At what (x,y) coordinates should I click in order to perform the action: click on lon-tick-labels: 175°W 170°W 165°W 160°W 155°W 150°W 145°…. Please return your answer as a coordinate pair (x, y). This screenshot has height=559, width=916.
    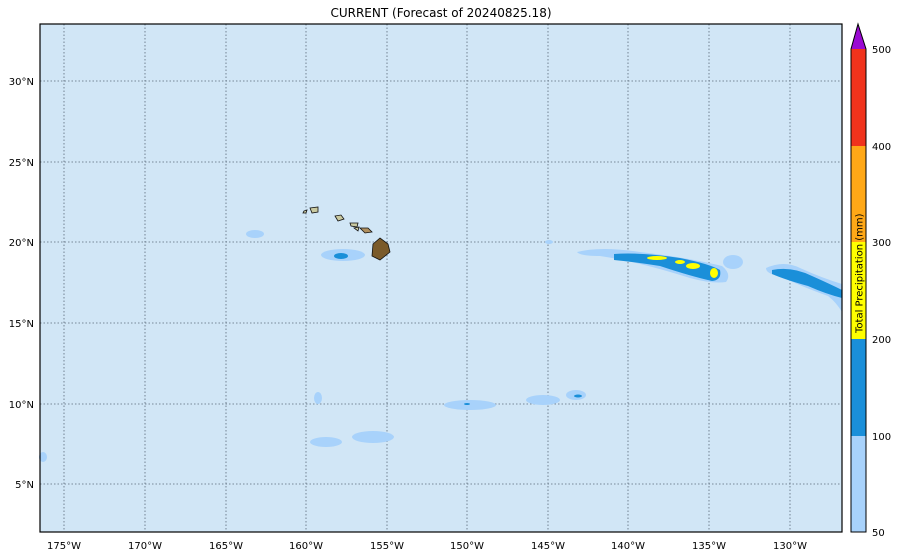
    Looking at the image, I should click on (427, 546).